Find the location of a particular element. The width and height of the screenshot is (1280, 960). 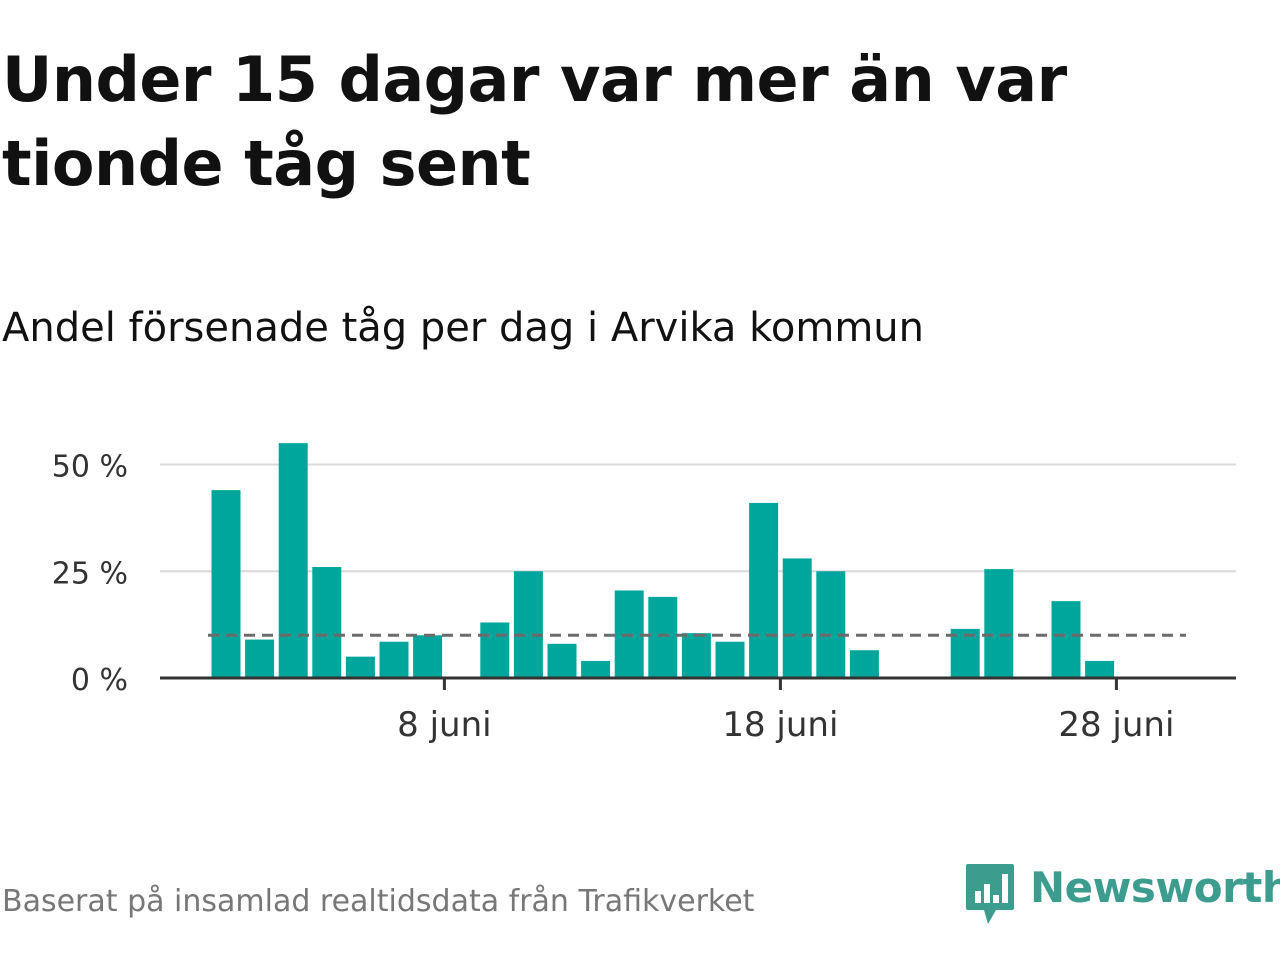

brand-name: Newsworthy is located at coordinates (1155, 887).